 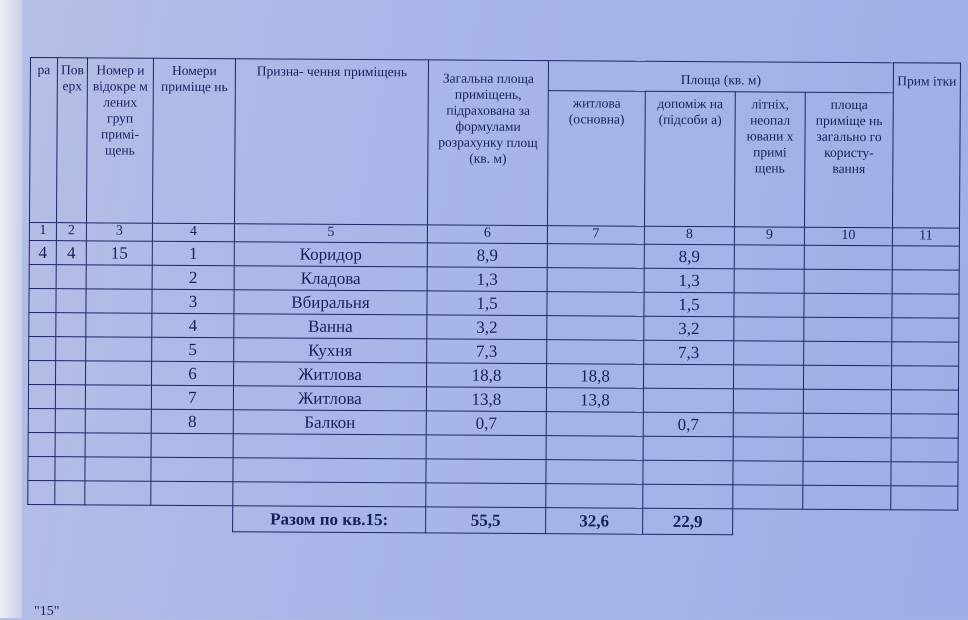 What do you see at coordinates (926, 145) in the screenshot?
I see `header-notes: Прим ітки` at bounding box center [926, 145].